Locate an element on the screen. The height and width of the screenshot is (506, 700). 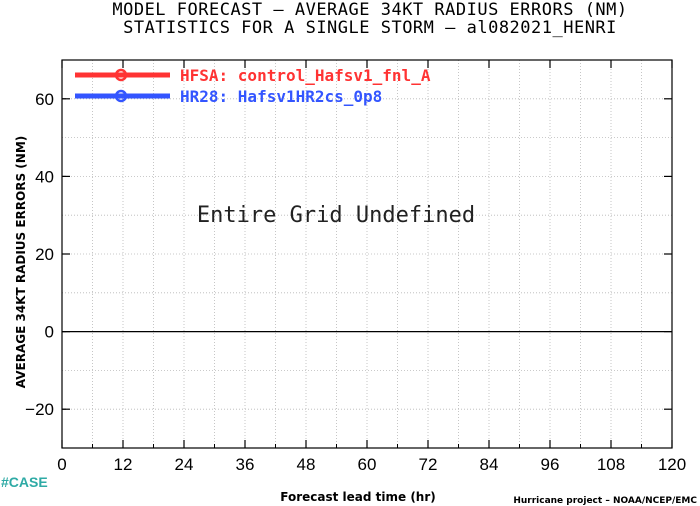
legend-label: HFSA: control_Hafsv1_fnl_A is located at coordinates (305, 75).